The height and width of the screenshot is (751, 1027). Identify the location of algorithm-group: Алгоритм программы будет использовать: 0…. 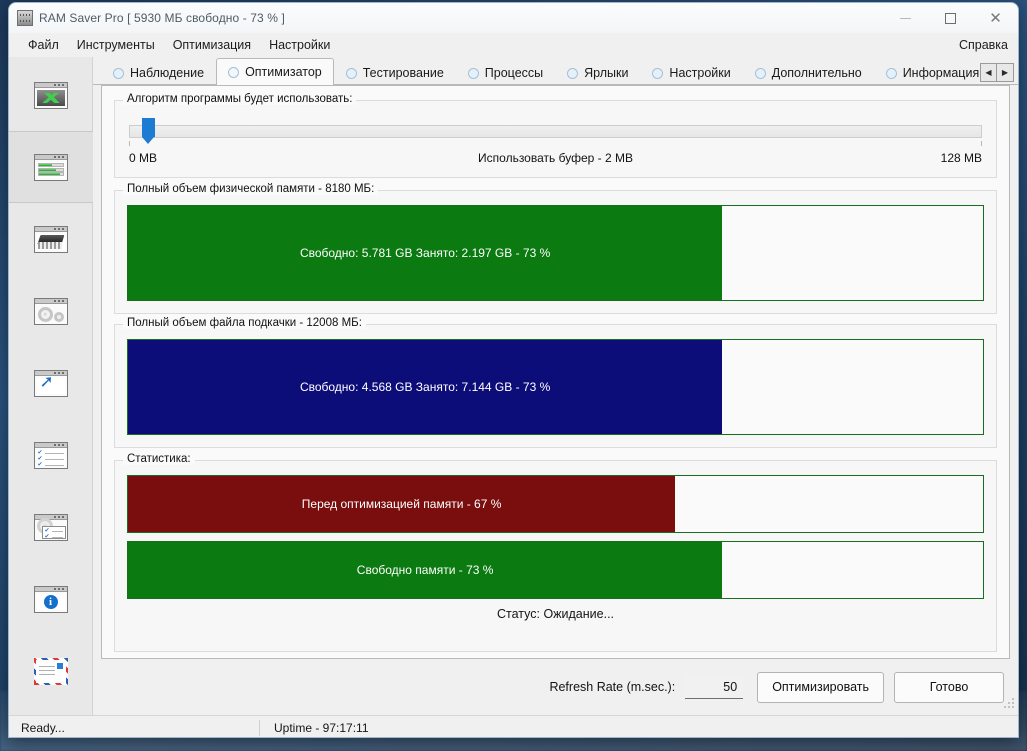
(555, 135).